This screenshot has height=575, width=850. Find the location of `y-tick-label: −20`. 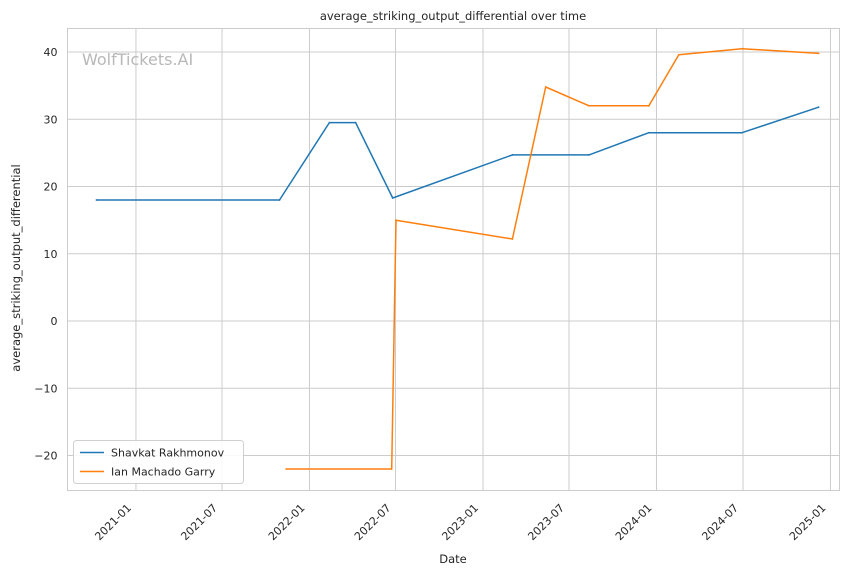

y-tick-label: −20 is located at coordinates (45, 456).